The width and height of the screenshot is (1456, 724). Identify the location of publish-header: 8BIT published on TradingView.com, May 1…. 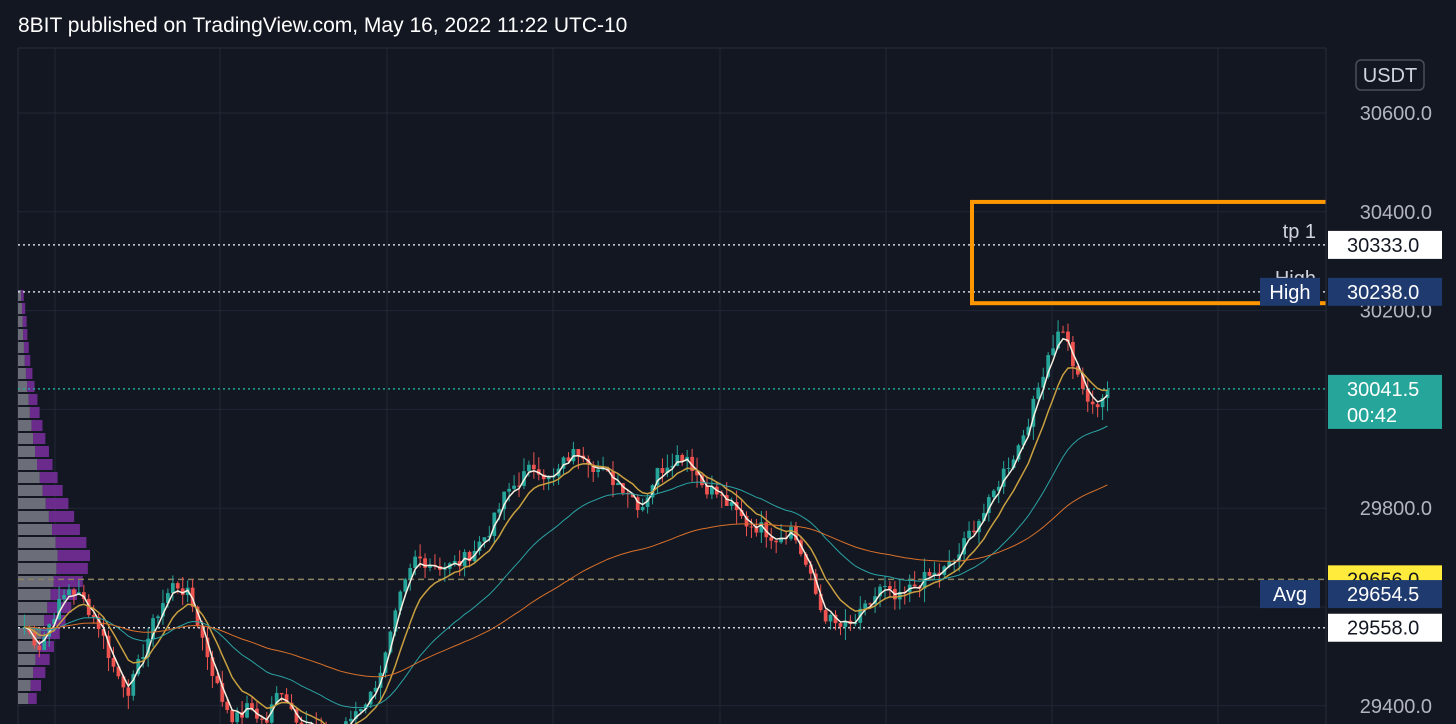
(728, 24).